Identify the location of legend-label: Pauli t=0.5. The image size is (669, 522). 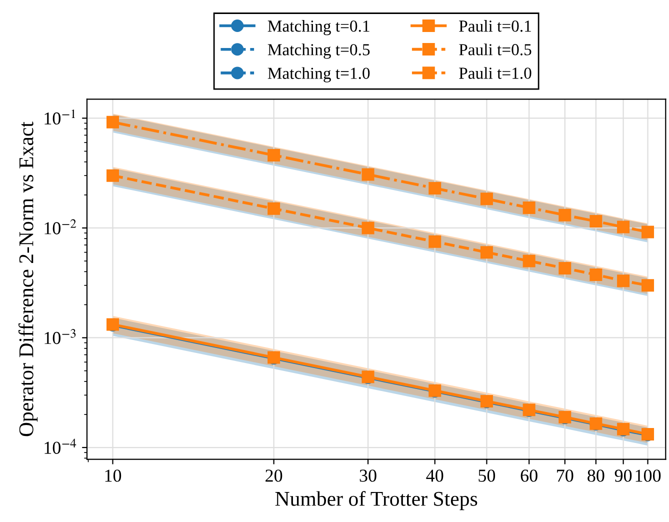
(495, 50).